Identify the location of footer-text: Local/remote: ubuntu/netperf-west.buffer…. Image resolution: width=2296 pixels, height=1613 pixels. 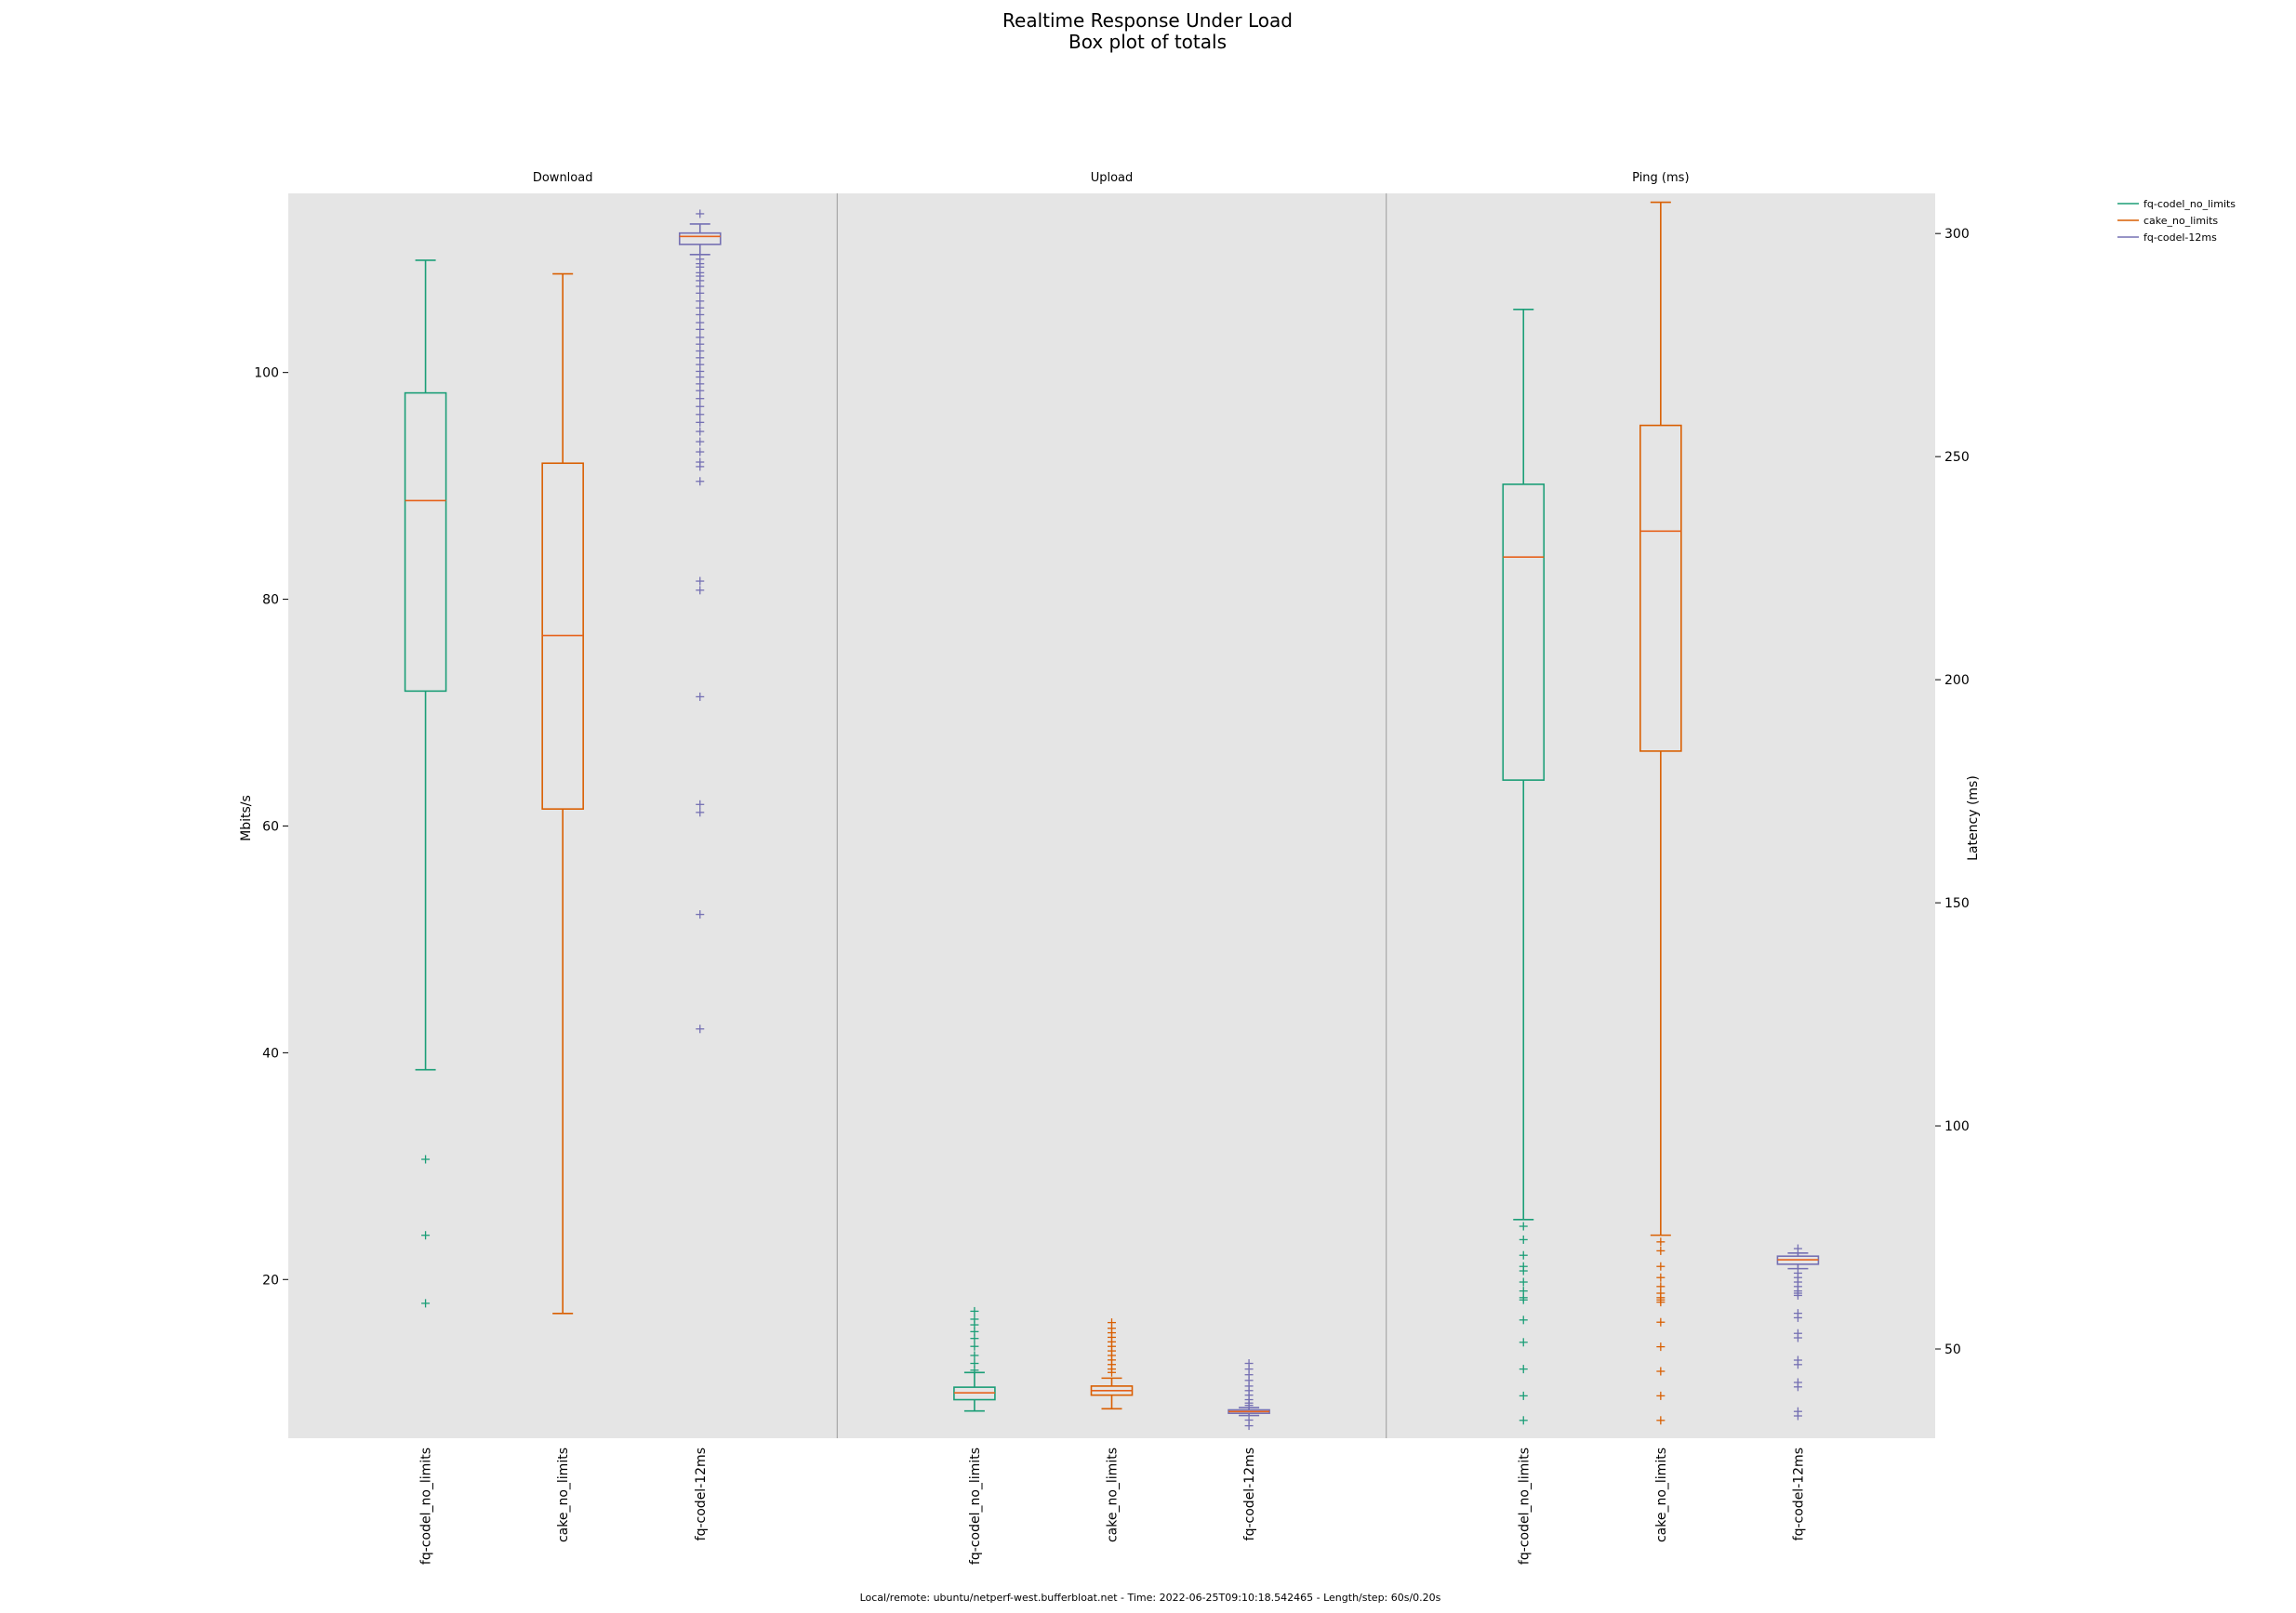
(1150, 1598).